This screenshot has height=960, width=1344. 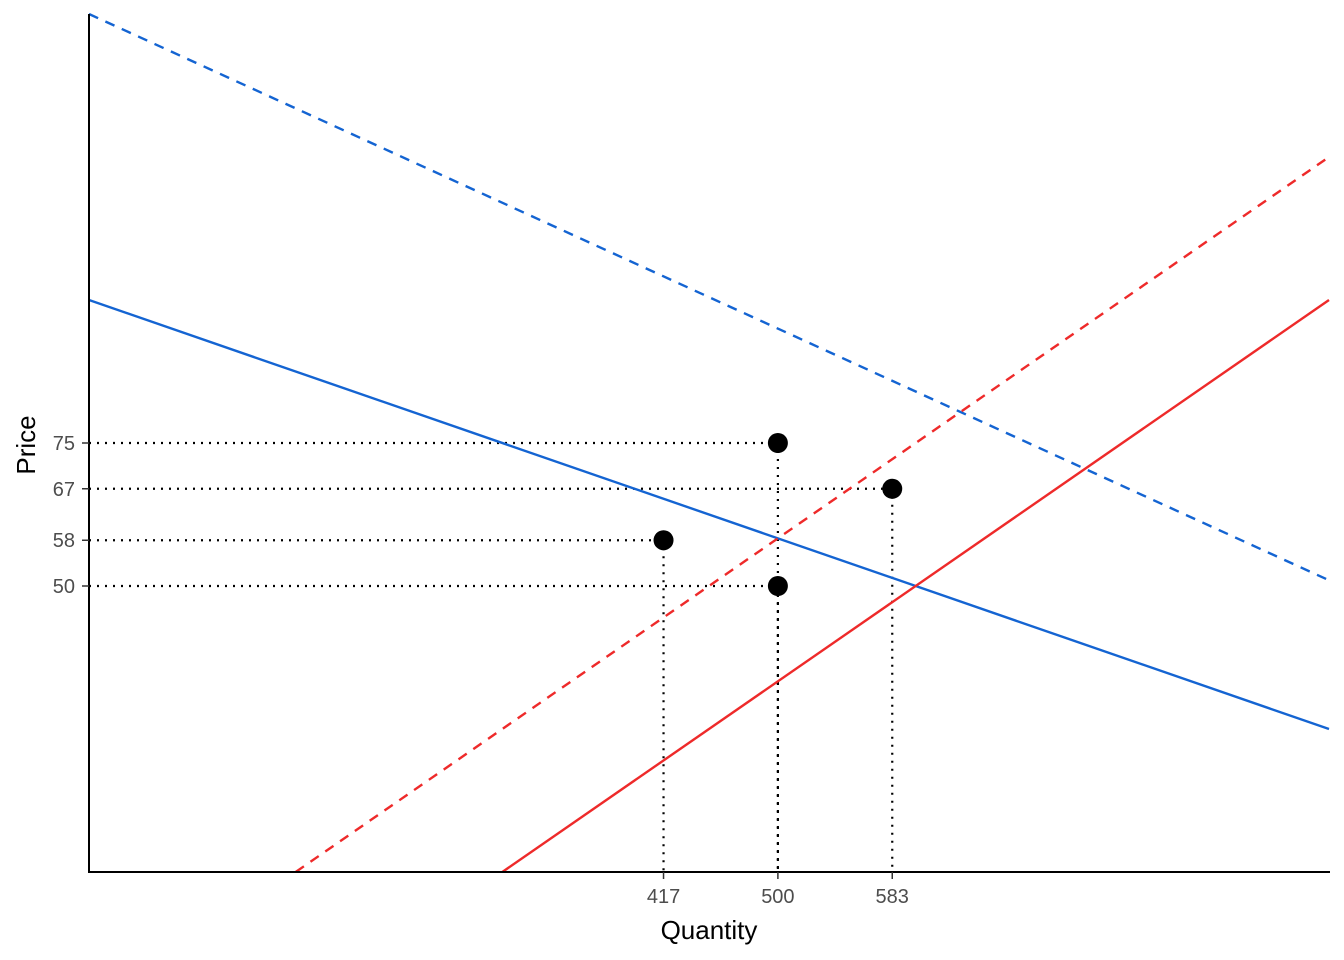 What do you see at coordinates (64, 587) in the screenshot?
I see `y-tick-label-0: 50` at bounding box center [64, 587].